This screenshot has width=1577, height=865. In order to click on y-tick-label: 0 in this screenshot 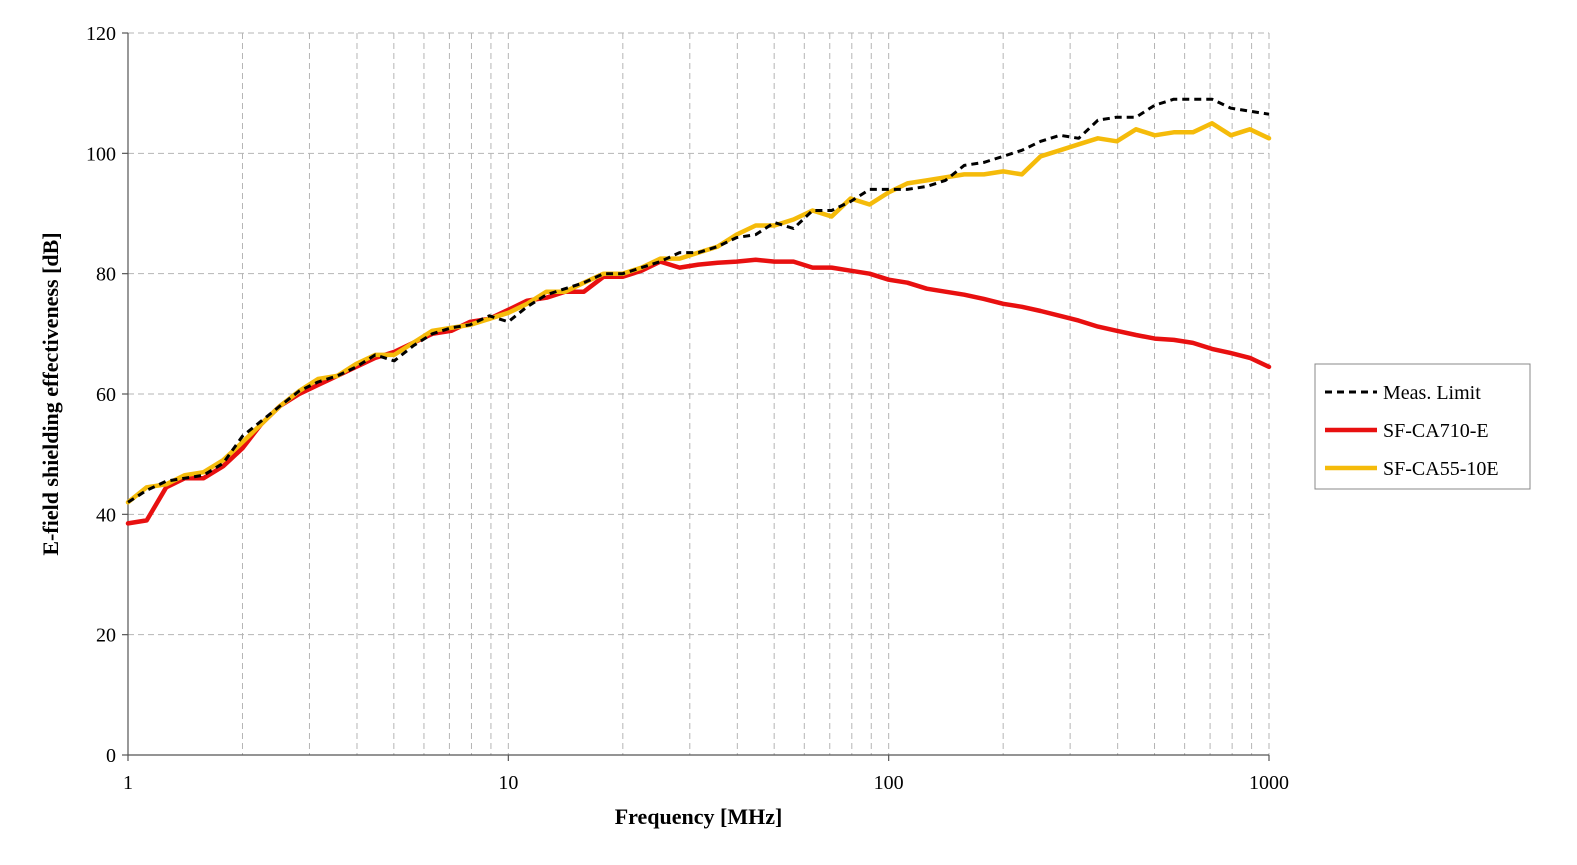, I will do `click(111, 756)`.